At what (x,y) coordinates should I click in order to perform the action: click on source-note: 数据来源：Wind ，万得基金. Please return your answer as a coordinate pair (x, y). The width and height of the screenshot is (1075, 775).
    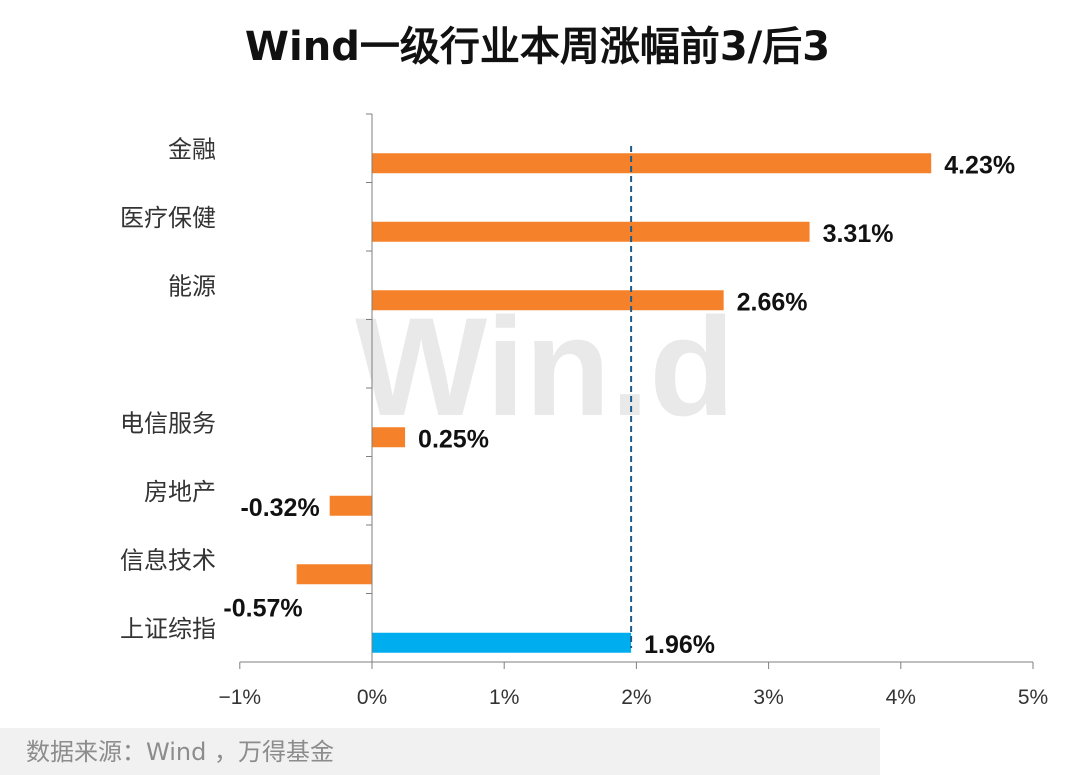
    Looking at the image, I should click on (180, 752).